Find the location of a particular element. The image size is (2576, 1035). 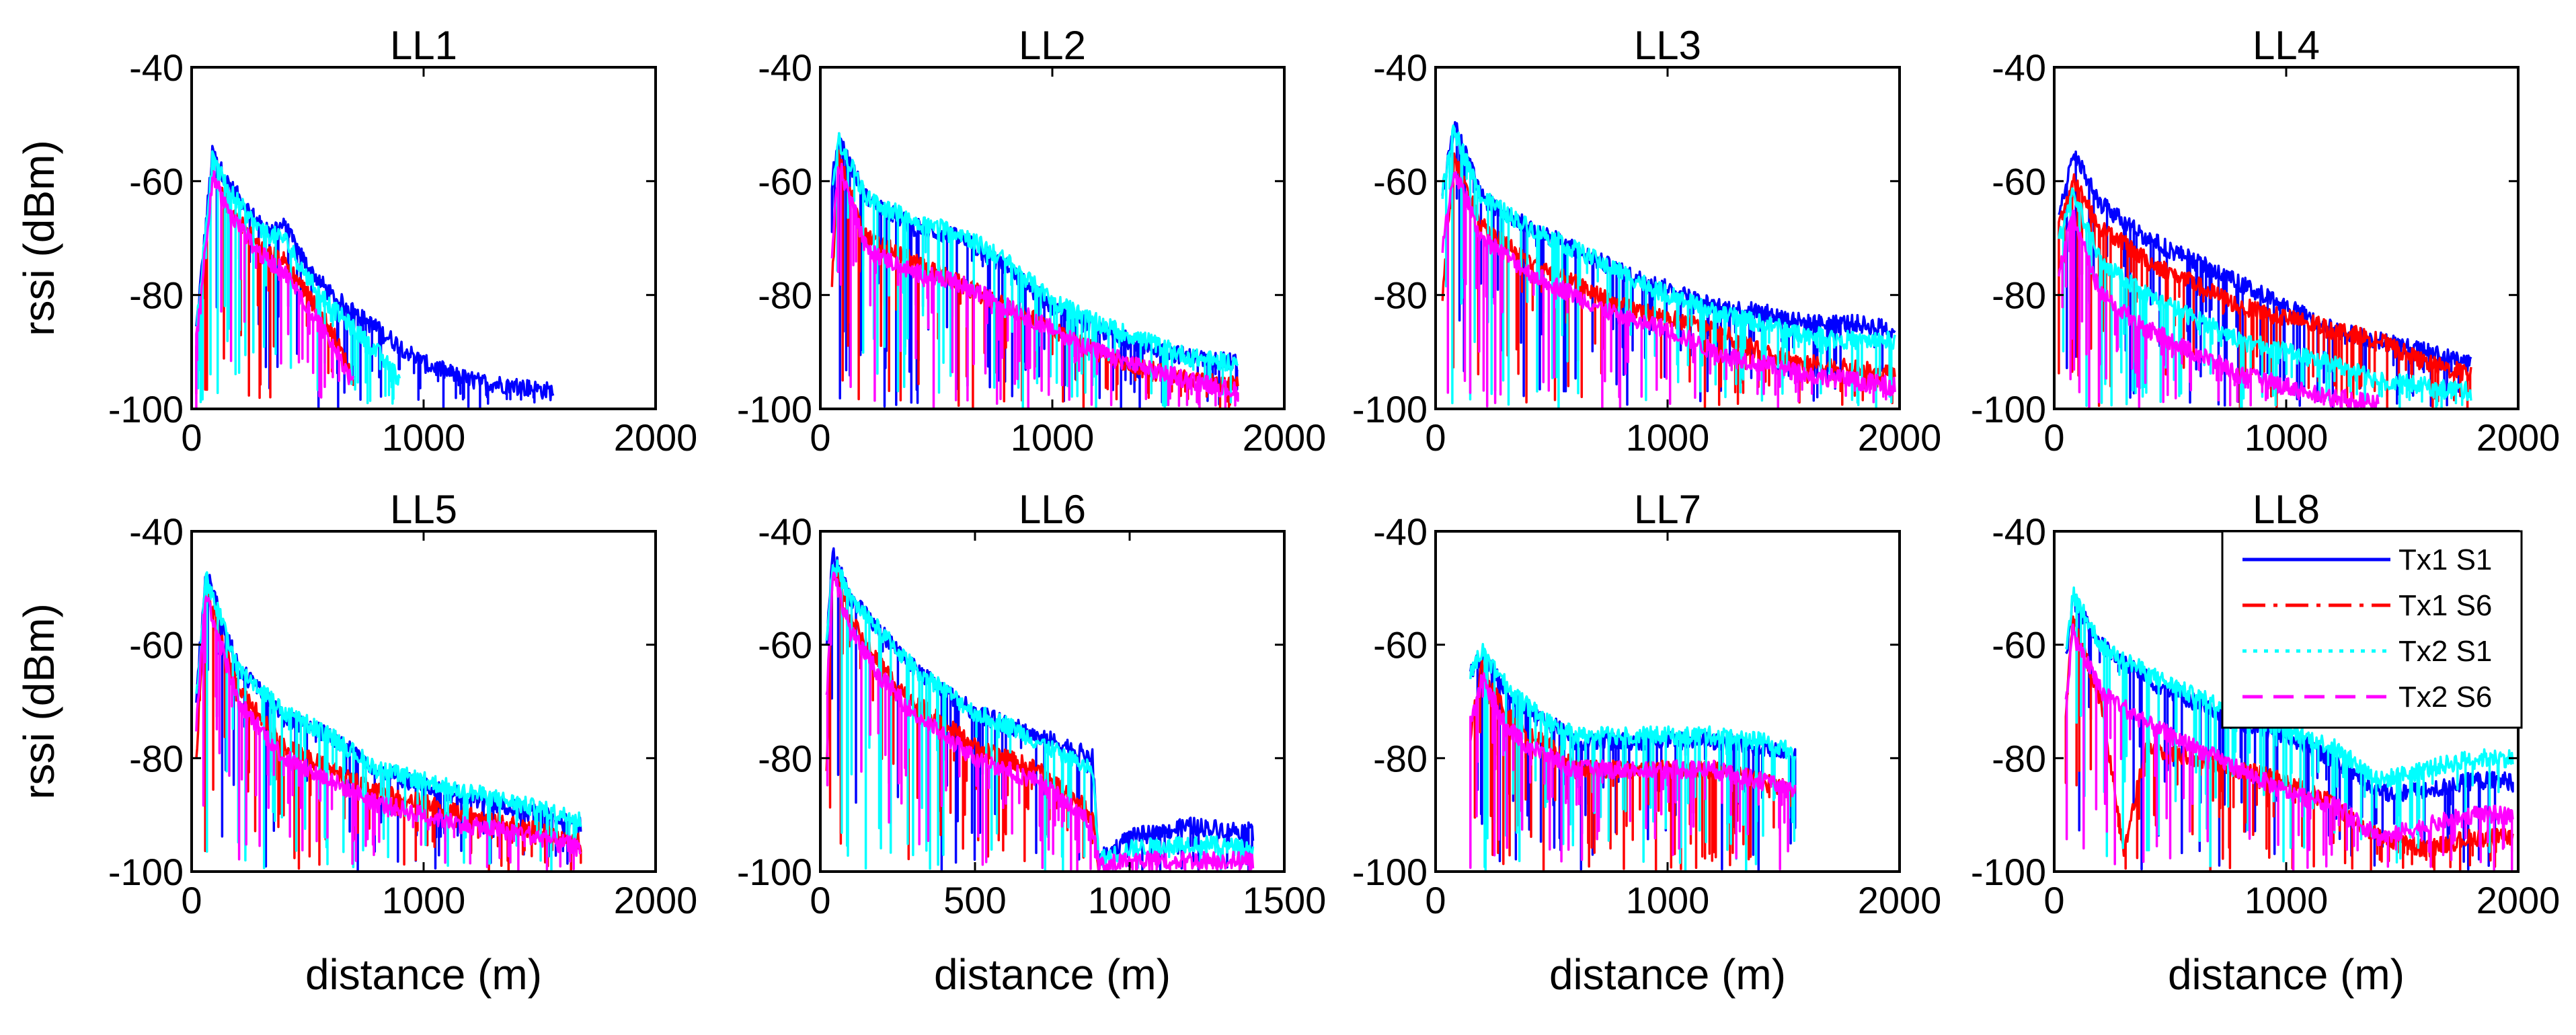

x-tick-label: 500 is located at coordinates (975, 900).